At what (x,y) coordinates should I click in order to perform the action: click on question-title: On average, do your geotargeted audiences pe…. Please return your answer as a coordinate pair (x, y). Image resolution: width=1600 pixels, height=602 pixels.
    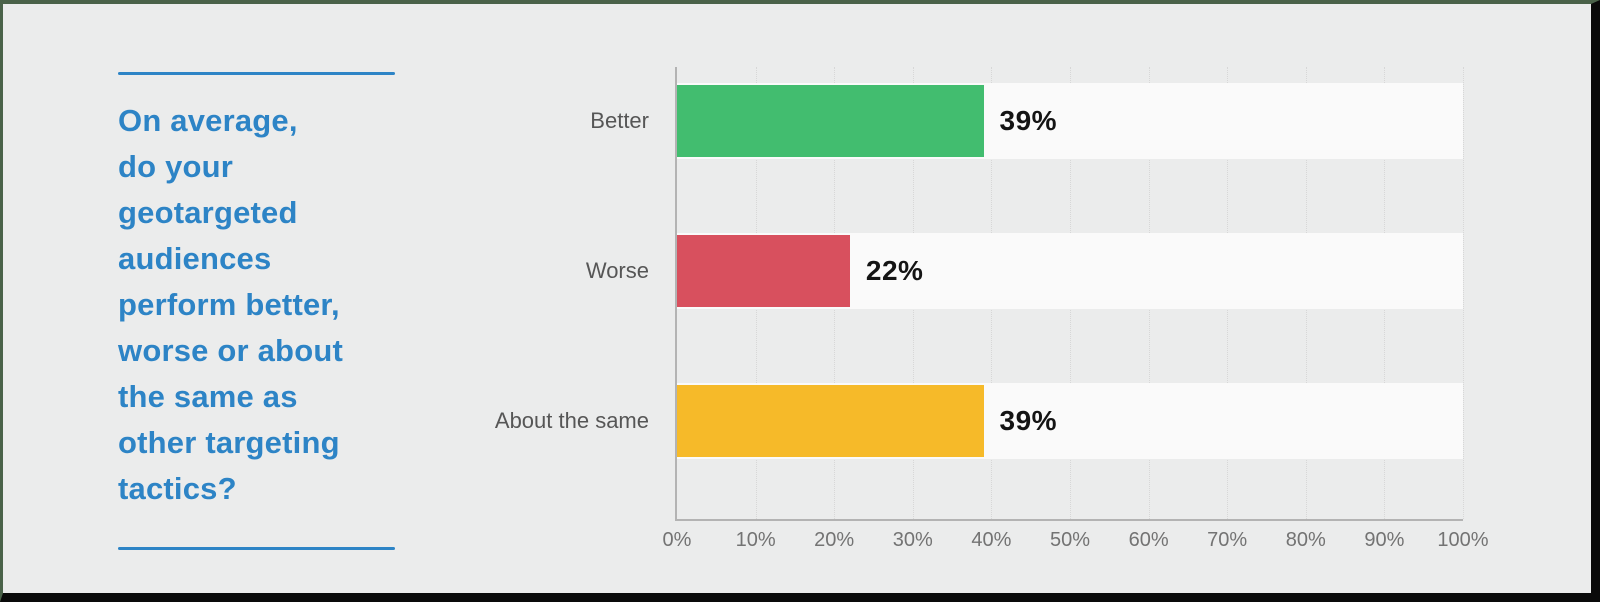
    Looking at the image, I should click on (283, 305).